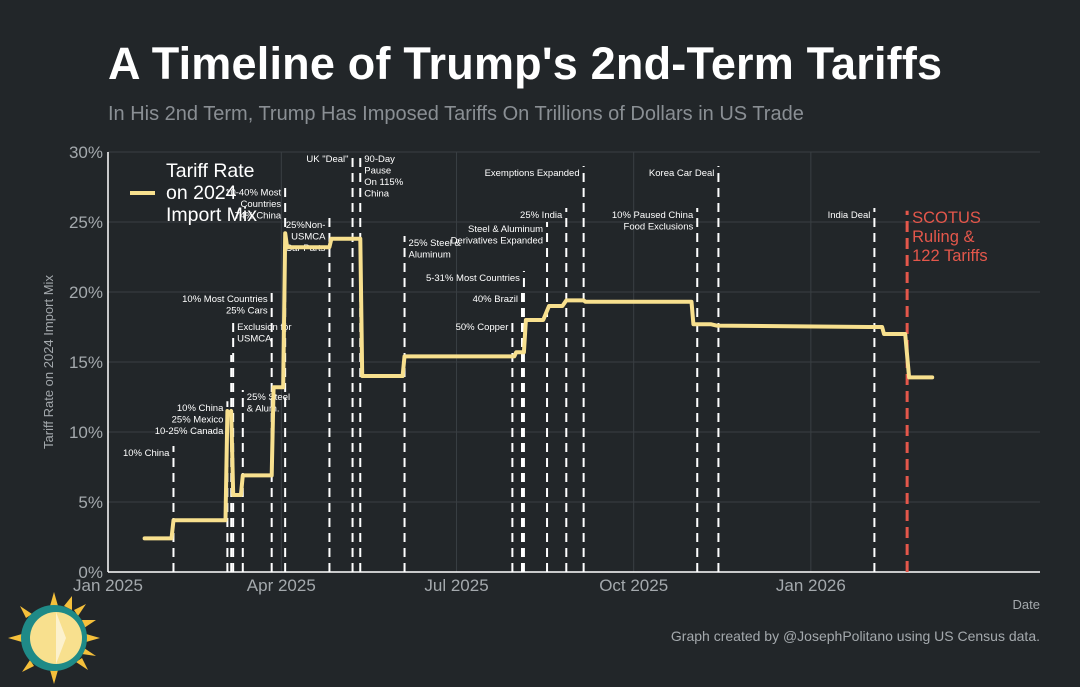  What do you see at coordinates (86, 152) in the screenshot?
I see `y-tick-label: 30%` at bounding box center [86, 152].